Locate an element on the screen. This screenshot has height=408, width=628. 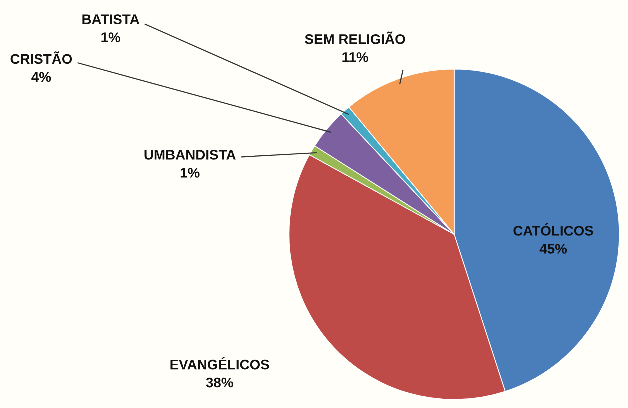
slice-label: BATISTA is located at coordinates (111, 19).